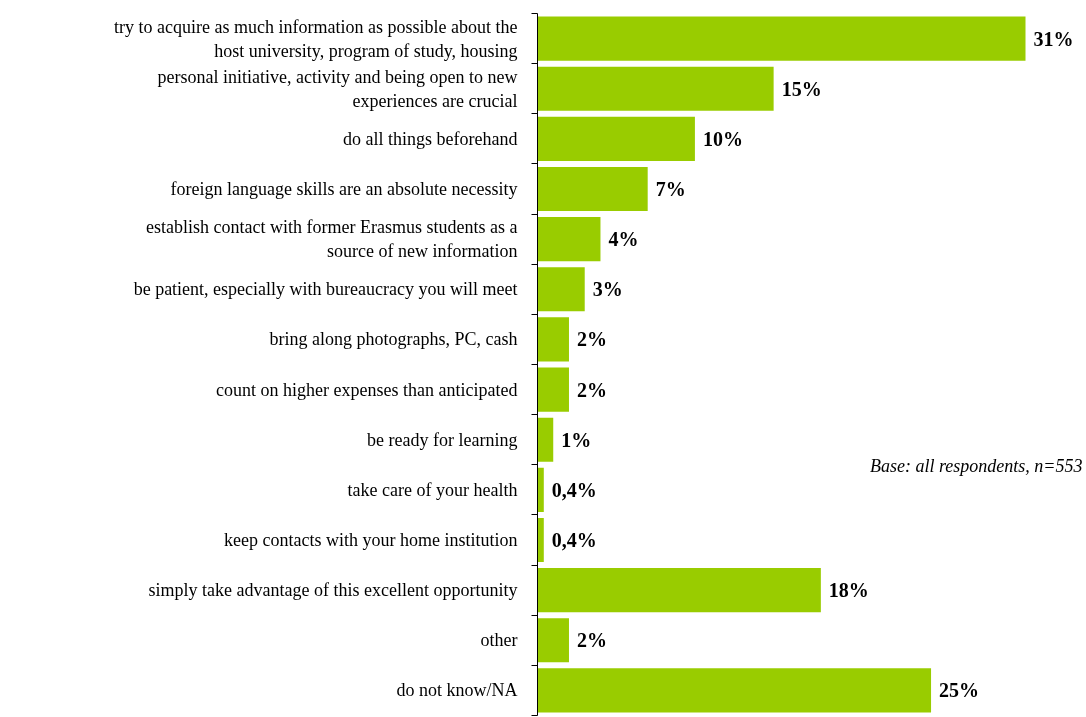 This screenshot has width=1086, height=717. What do you see at coordinates (959, 690) in the screenshot?
I see `data-label: 25%` at bounding box center [959, 690].